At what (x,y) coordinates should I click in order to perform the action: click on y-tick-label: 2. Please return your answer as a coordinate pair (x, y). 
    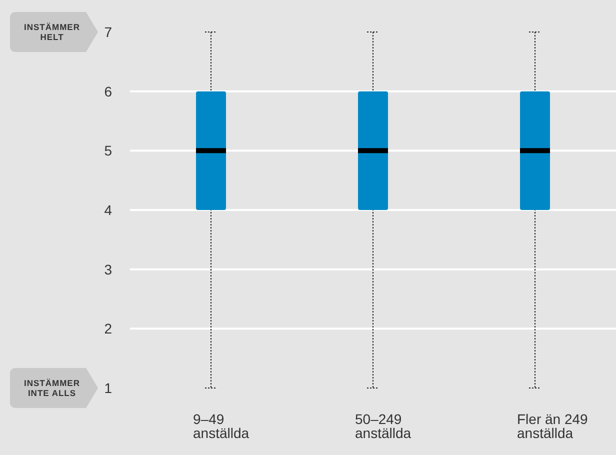
    Looking at the image, I should click on (108, 328).